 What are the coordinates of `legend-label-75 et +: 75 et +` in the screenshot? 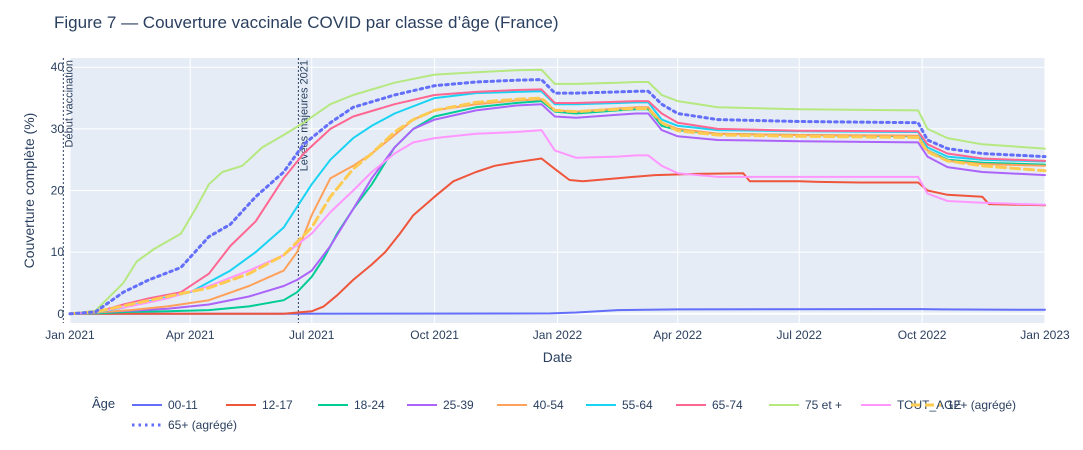 It's located at (823, 405).